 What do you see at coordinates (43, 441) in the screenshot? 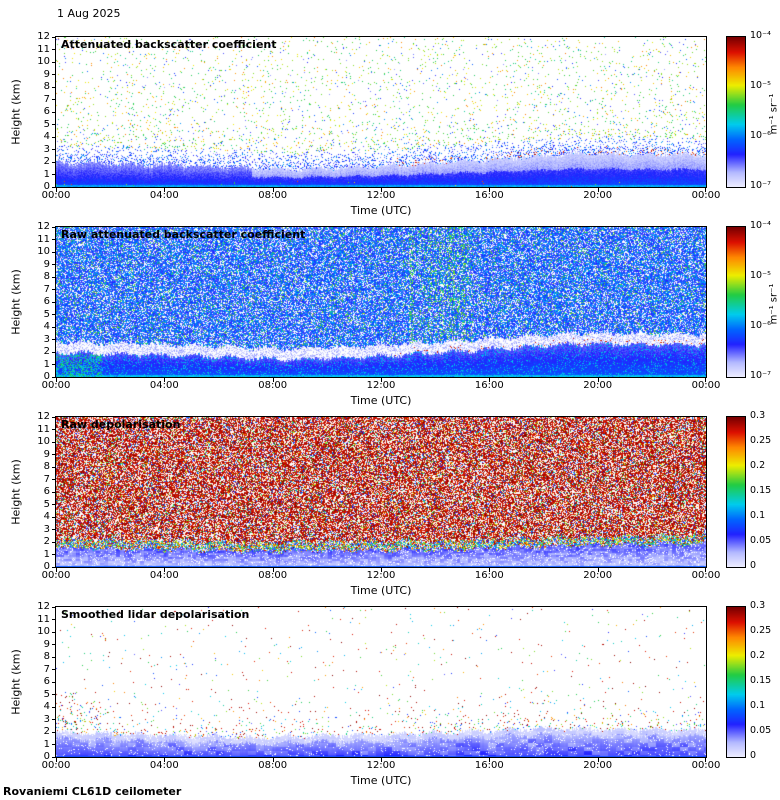
I see `y-tick-label: 10` at bounding box center [43, 441].